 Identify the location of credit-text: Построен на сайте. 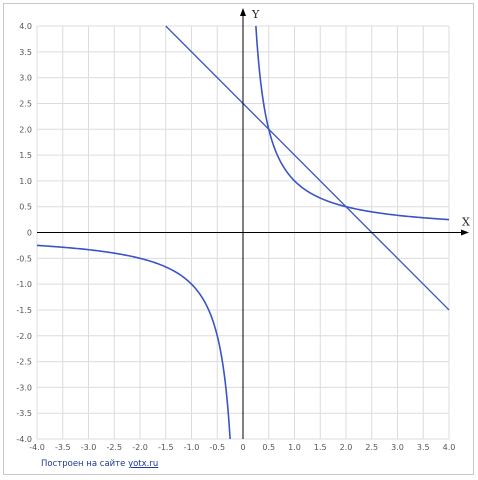
(85, 464).